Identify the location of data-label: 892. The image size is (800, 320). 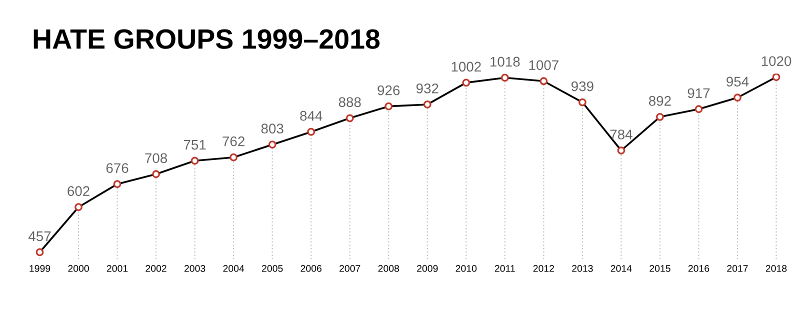
(659, 101).